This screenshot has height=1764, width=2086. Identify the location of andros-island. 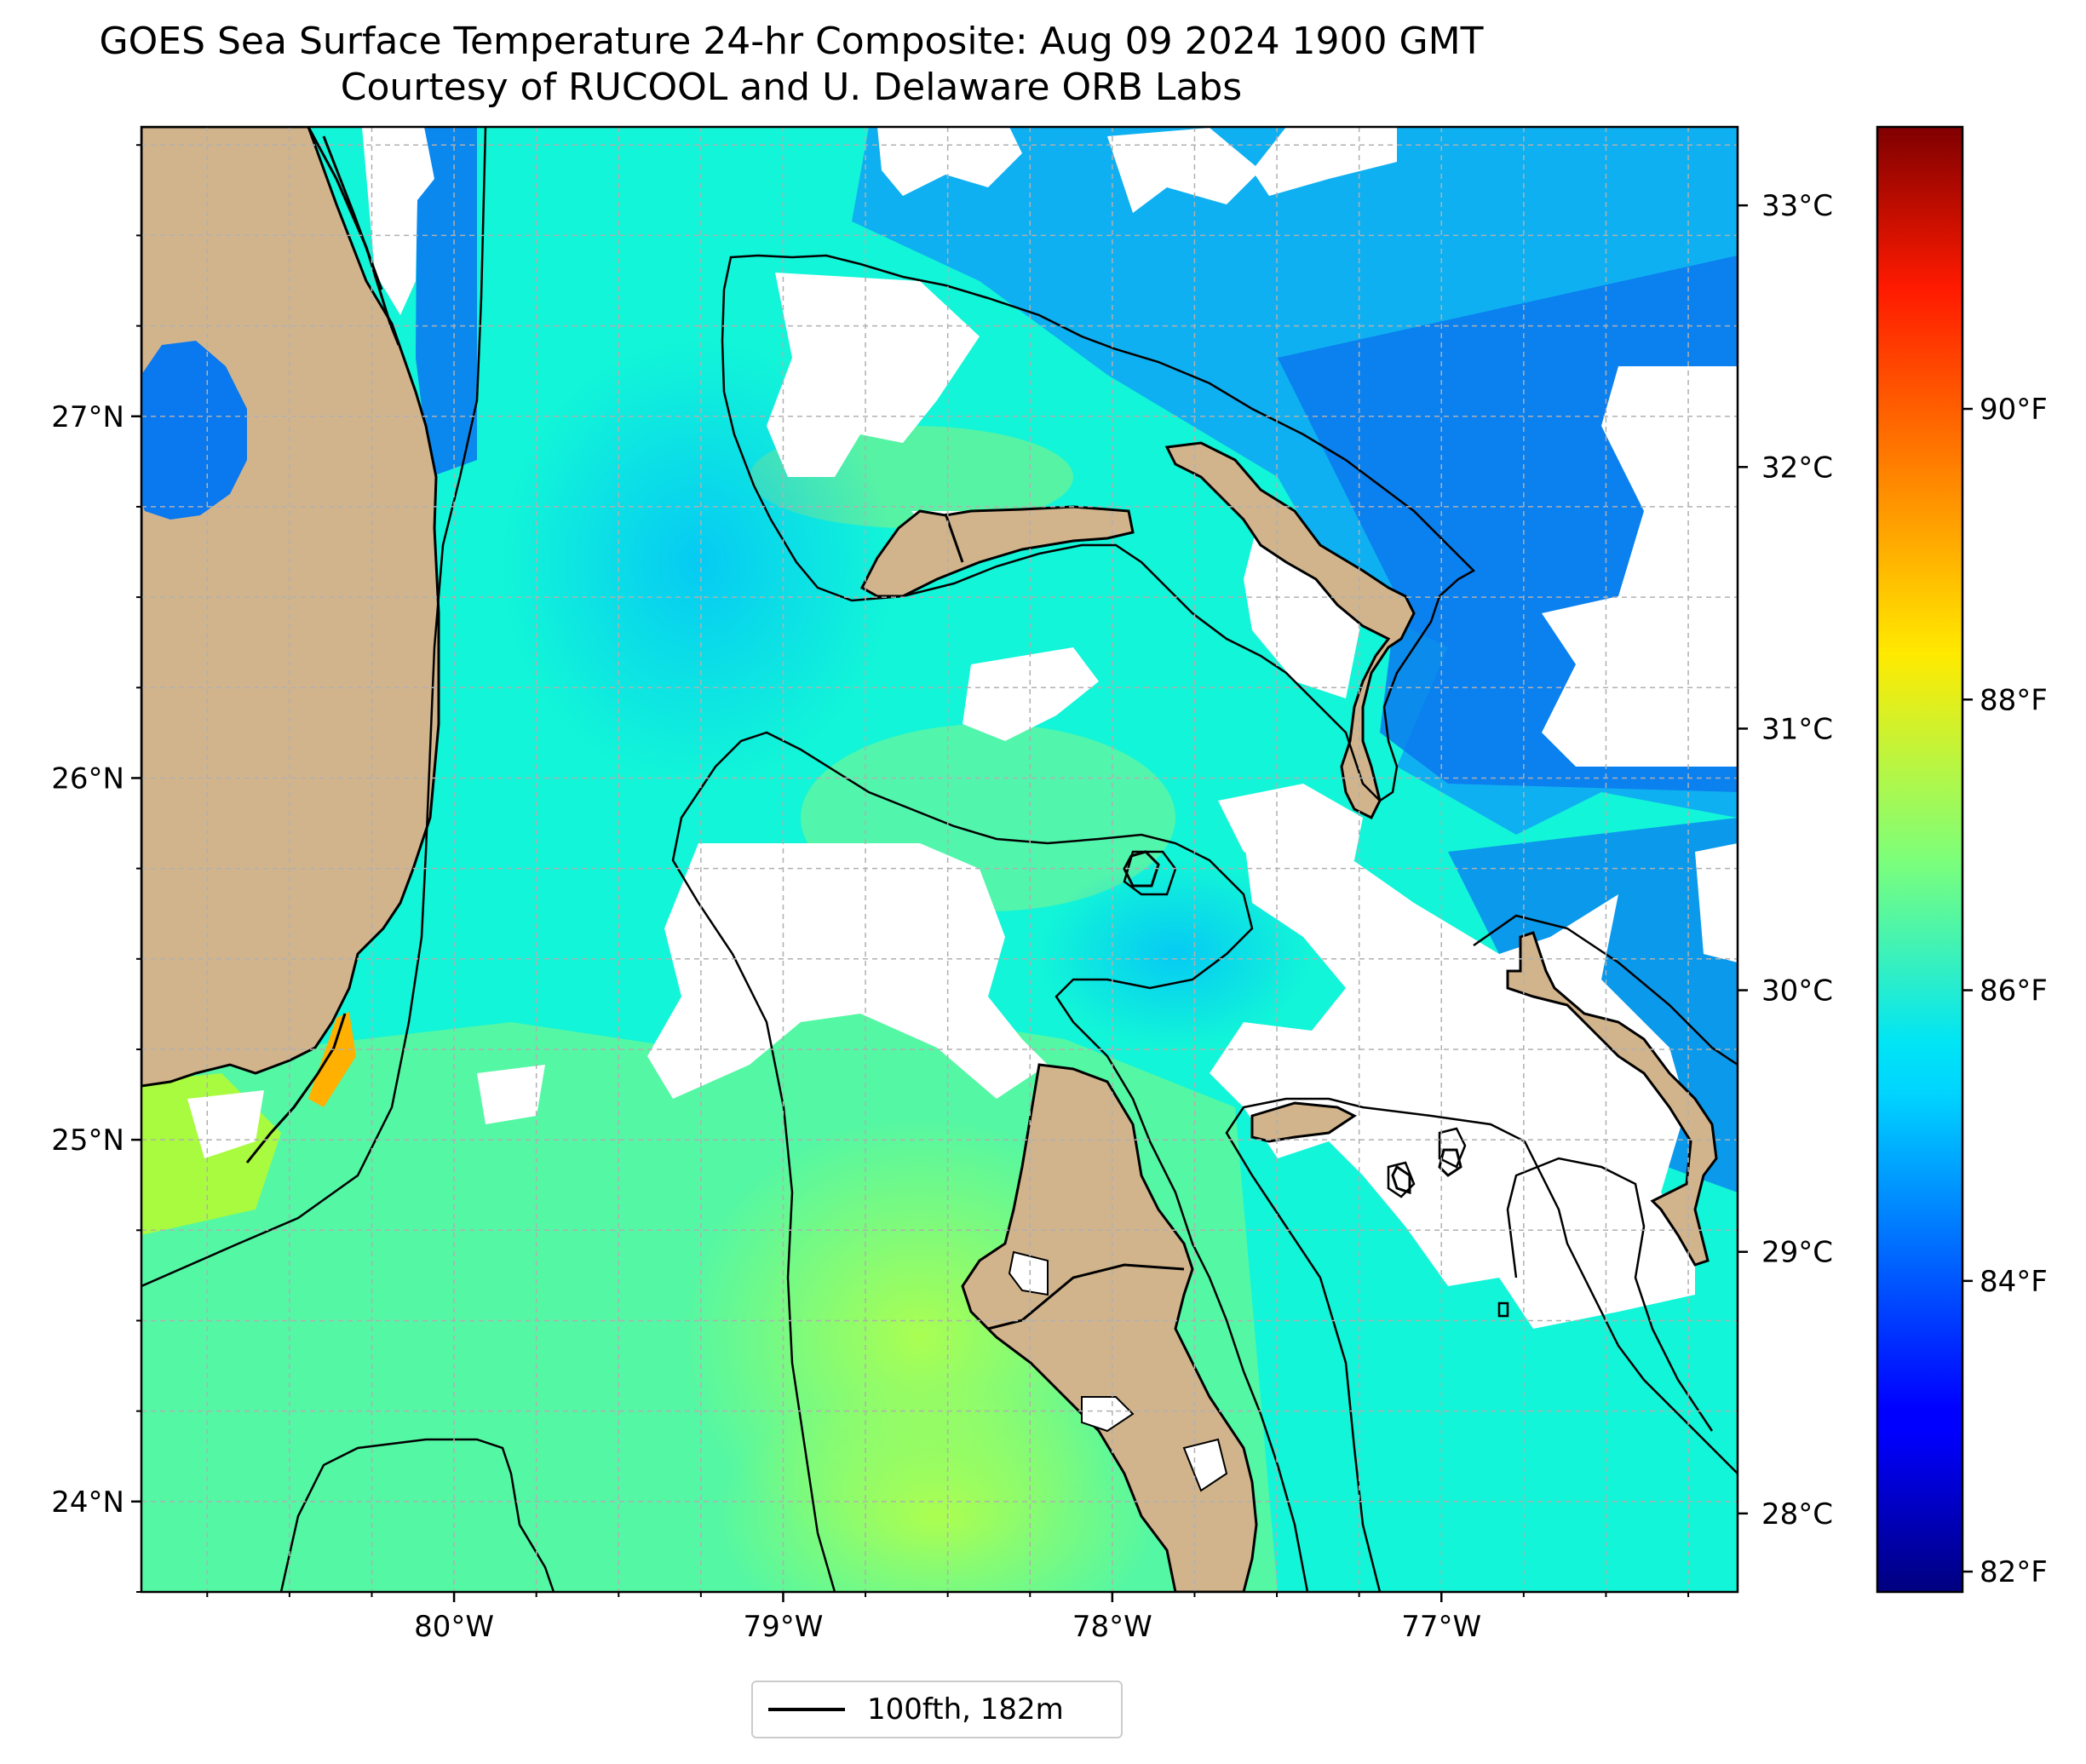
(1109, 1327).